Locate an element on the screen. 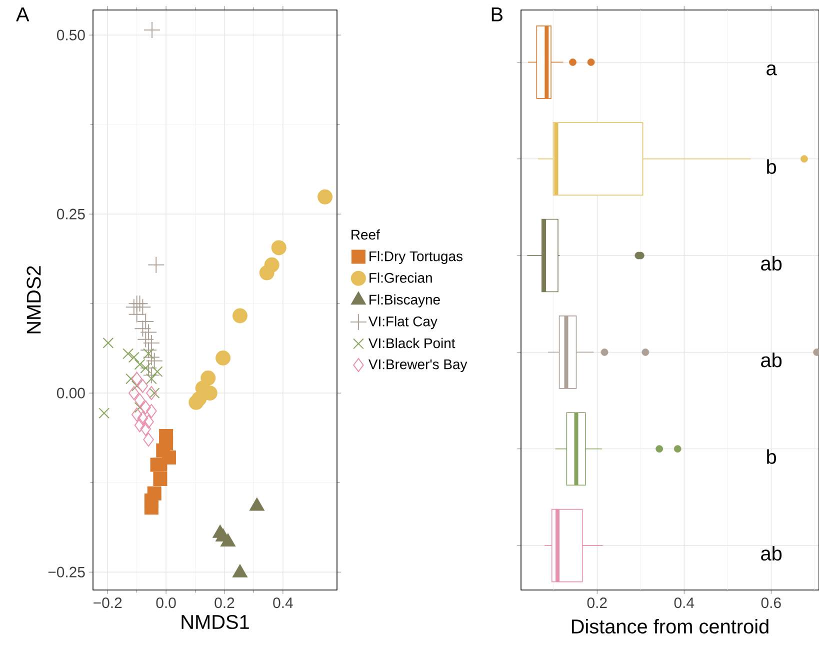 Image resolution: width=819 pixels, height=650 pixels. x-tick-label: 0.0 is located at coordinates (166, 603).